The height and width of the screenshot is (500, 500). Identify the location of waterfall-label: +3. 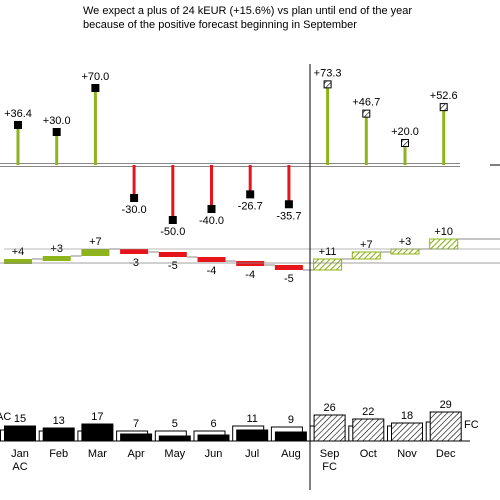
(405, 242).